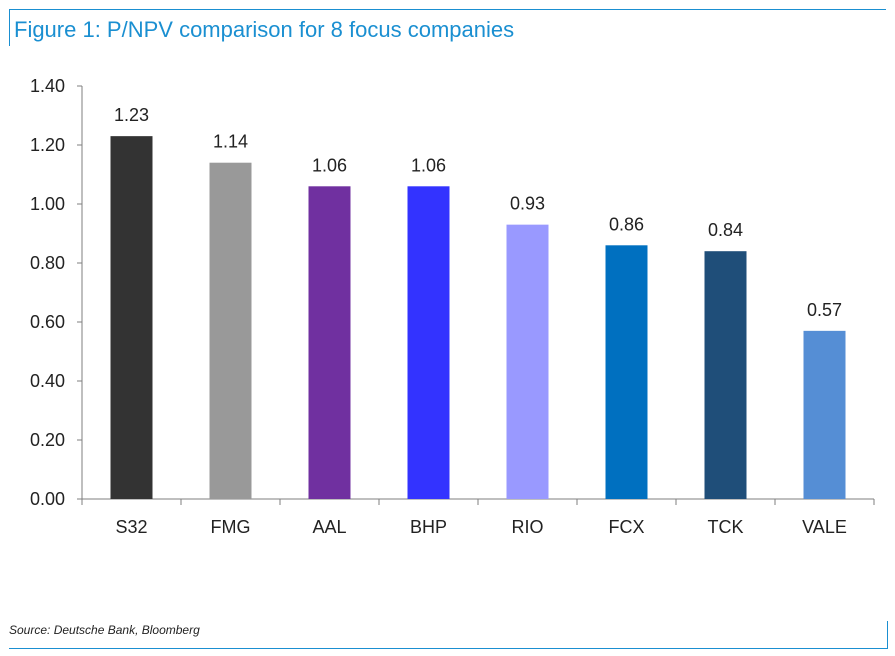  What do you see at coordinates (428, 527) in the screenshot?
I see `x-tick-label: BHP` at bounding box center [428, 527].